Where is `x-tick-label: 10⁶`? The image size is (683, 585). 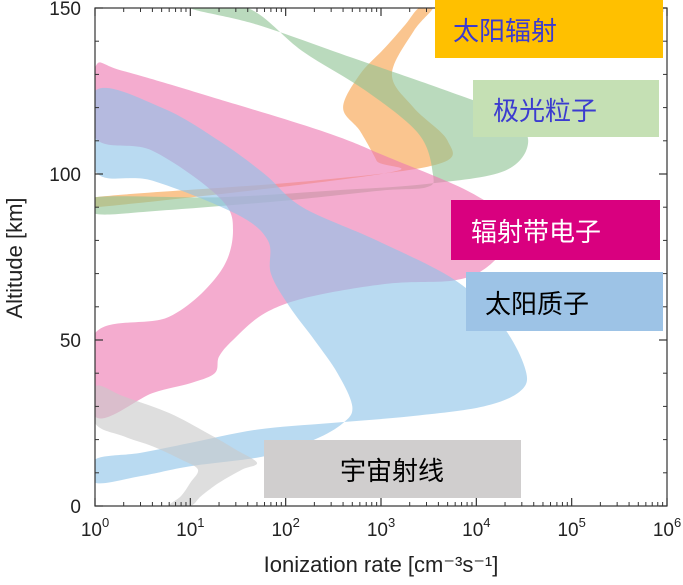 x-tick-label: 10⁶ is located at coordinates (667, 528).